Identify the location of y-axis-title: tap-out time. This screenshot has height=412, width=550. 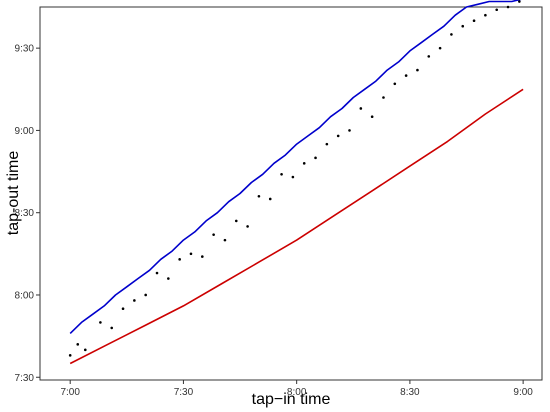
(13, 193).